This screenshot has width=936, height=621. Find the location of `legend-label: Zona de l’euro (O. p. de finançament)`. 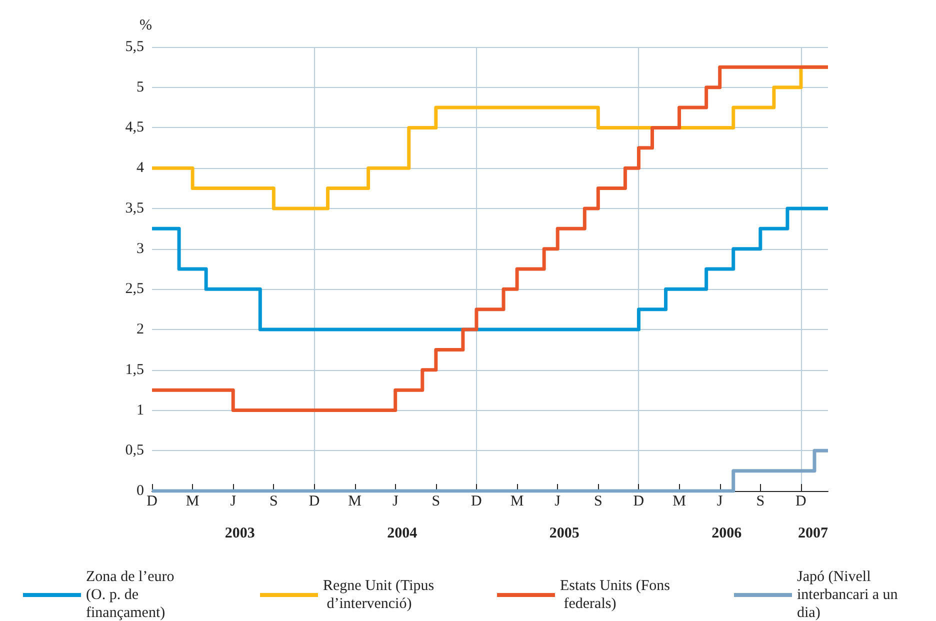

legend-label: Zona de l’euro (O. p. de finançament) is located at coordinates (132, 595).